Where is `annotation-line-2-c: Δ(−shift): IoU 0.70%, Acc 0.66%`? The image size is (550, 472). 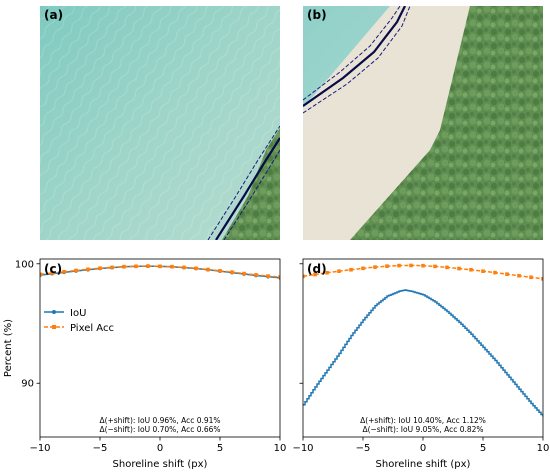
annotation-line-2-c: Δ(−shift): IoU 0.70%, Acc 0.66% is located at coordinates (159, 429).